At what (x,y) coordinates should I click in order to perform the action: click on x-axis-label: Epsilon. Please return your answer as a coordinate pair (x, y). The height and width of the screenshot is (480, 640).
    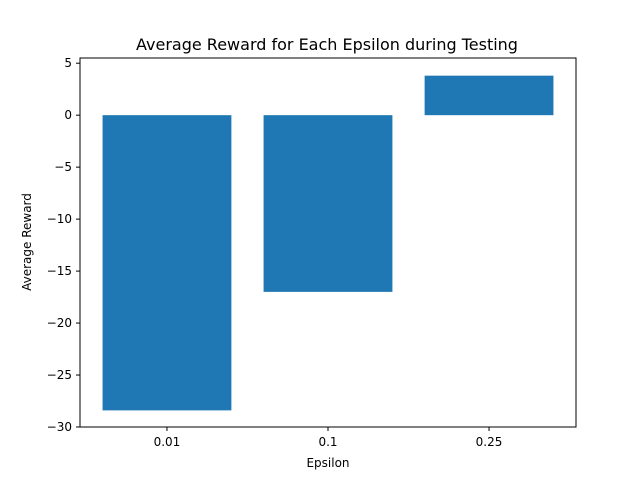
    Looking at the image, I should click on (327, 463).